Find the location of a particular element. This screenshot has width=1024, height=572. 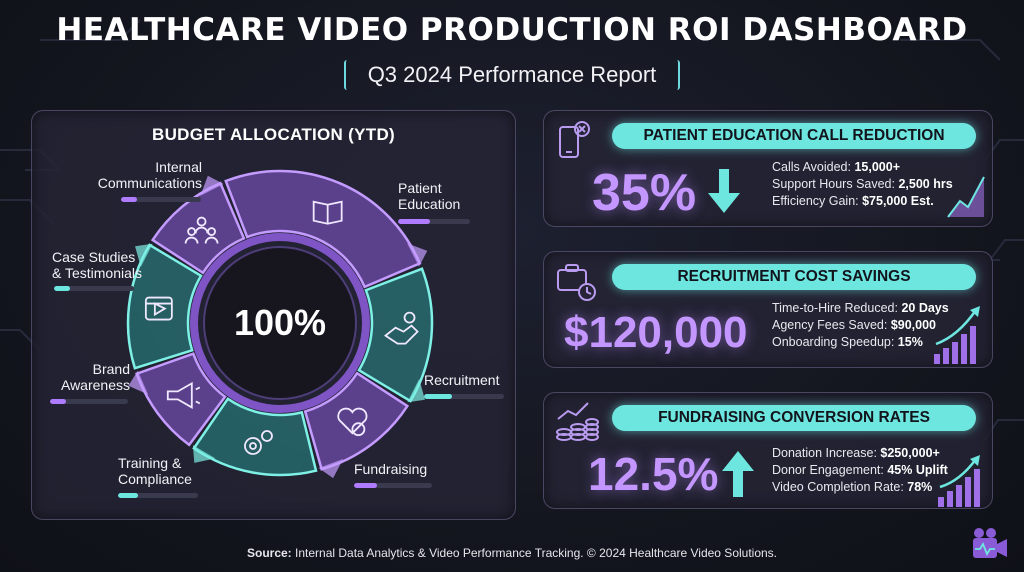

kpi-detail-line: Time-to-Hire Reduced: 20 Days is located at coordinates (860, 308).